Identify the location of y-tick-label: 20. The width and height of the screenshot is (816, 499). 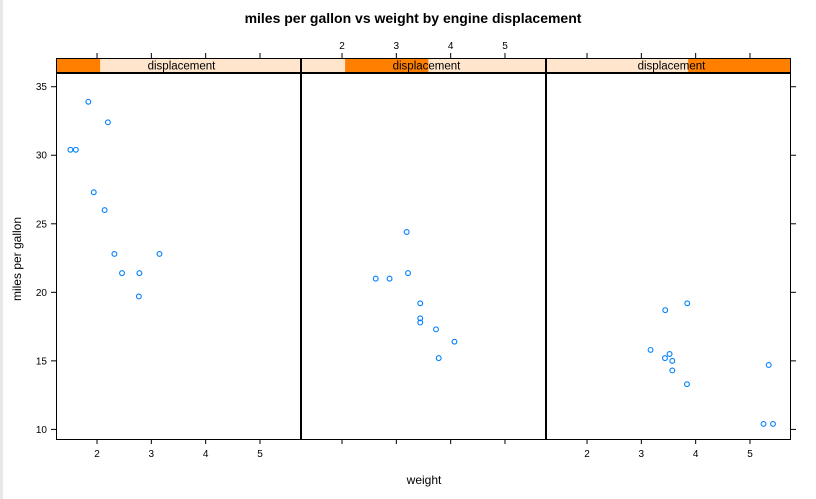
(42, 293).